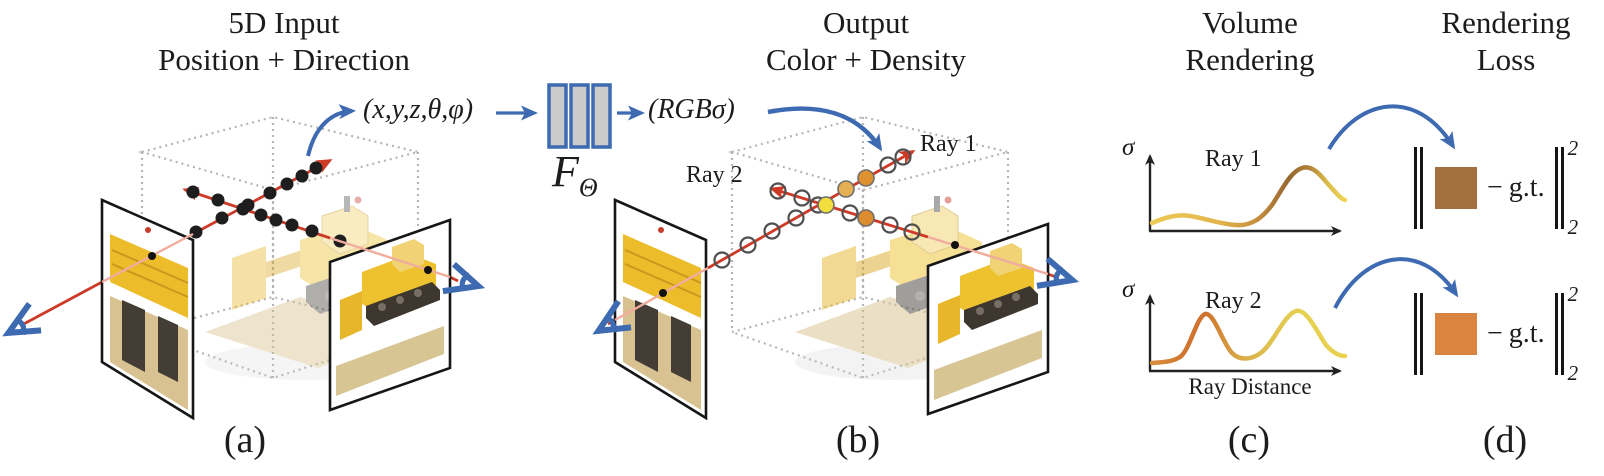 The width and height of the screenshot is (1604, 476). Describe the element at coordinates (660, 309) in the screenshot. I see `image-plane-b-left` at that location.